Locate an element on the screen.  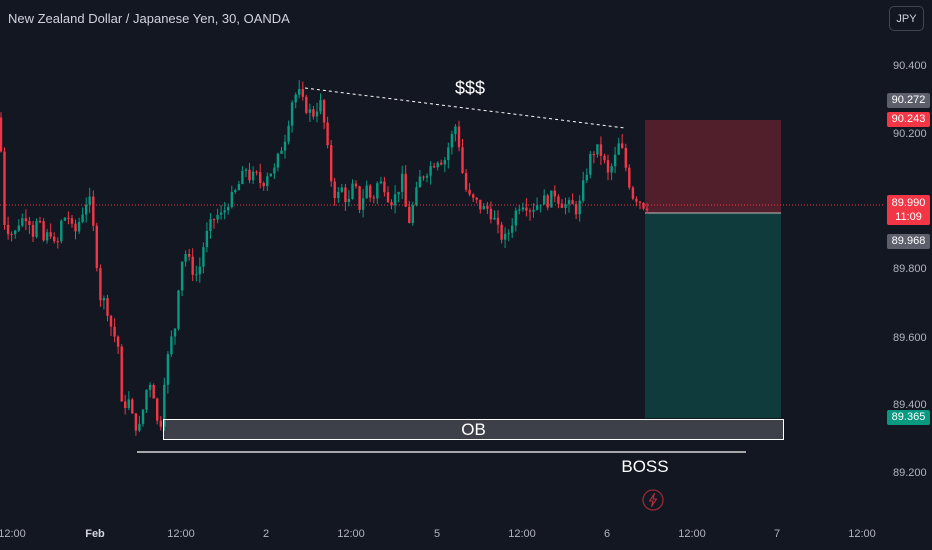
lightning-bolt-icon is located at coordinates (653, 500).